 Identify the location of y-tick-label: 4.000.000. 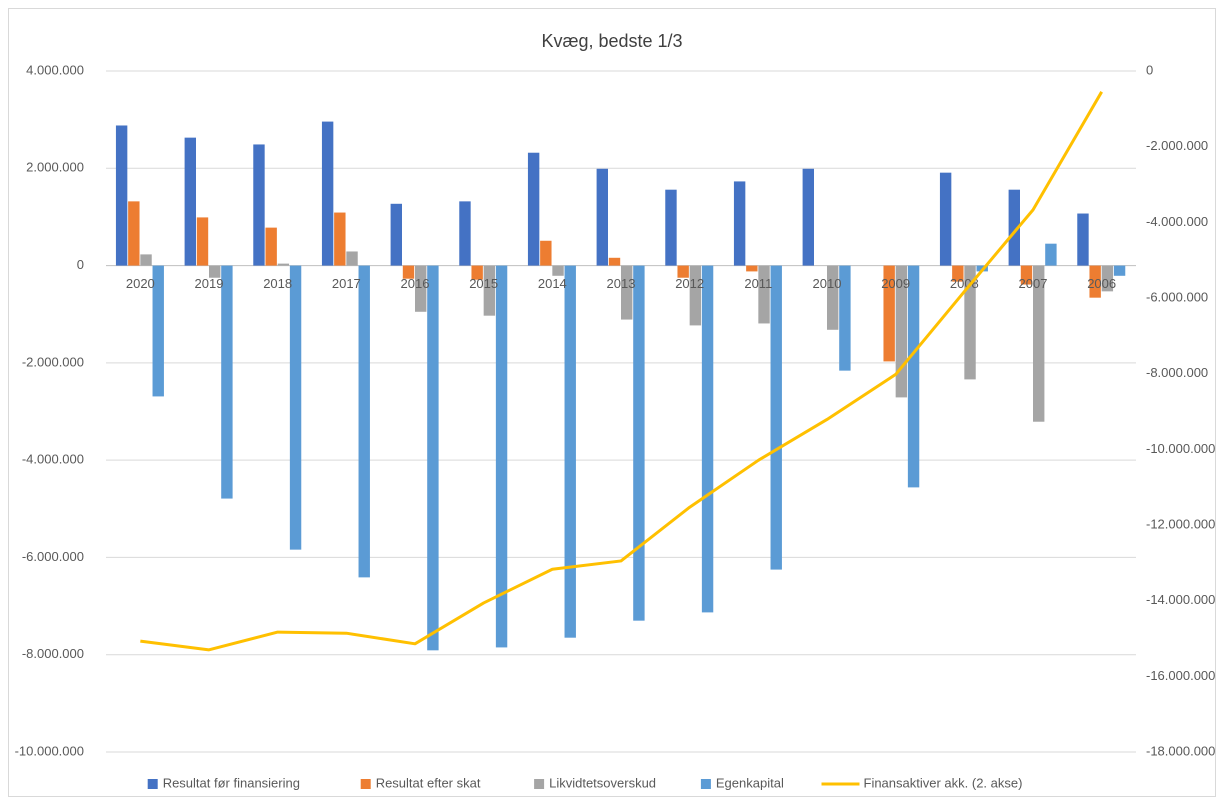
(55, 69).